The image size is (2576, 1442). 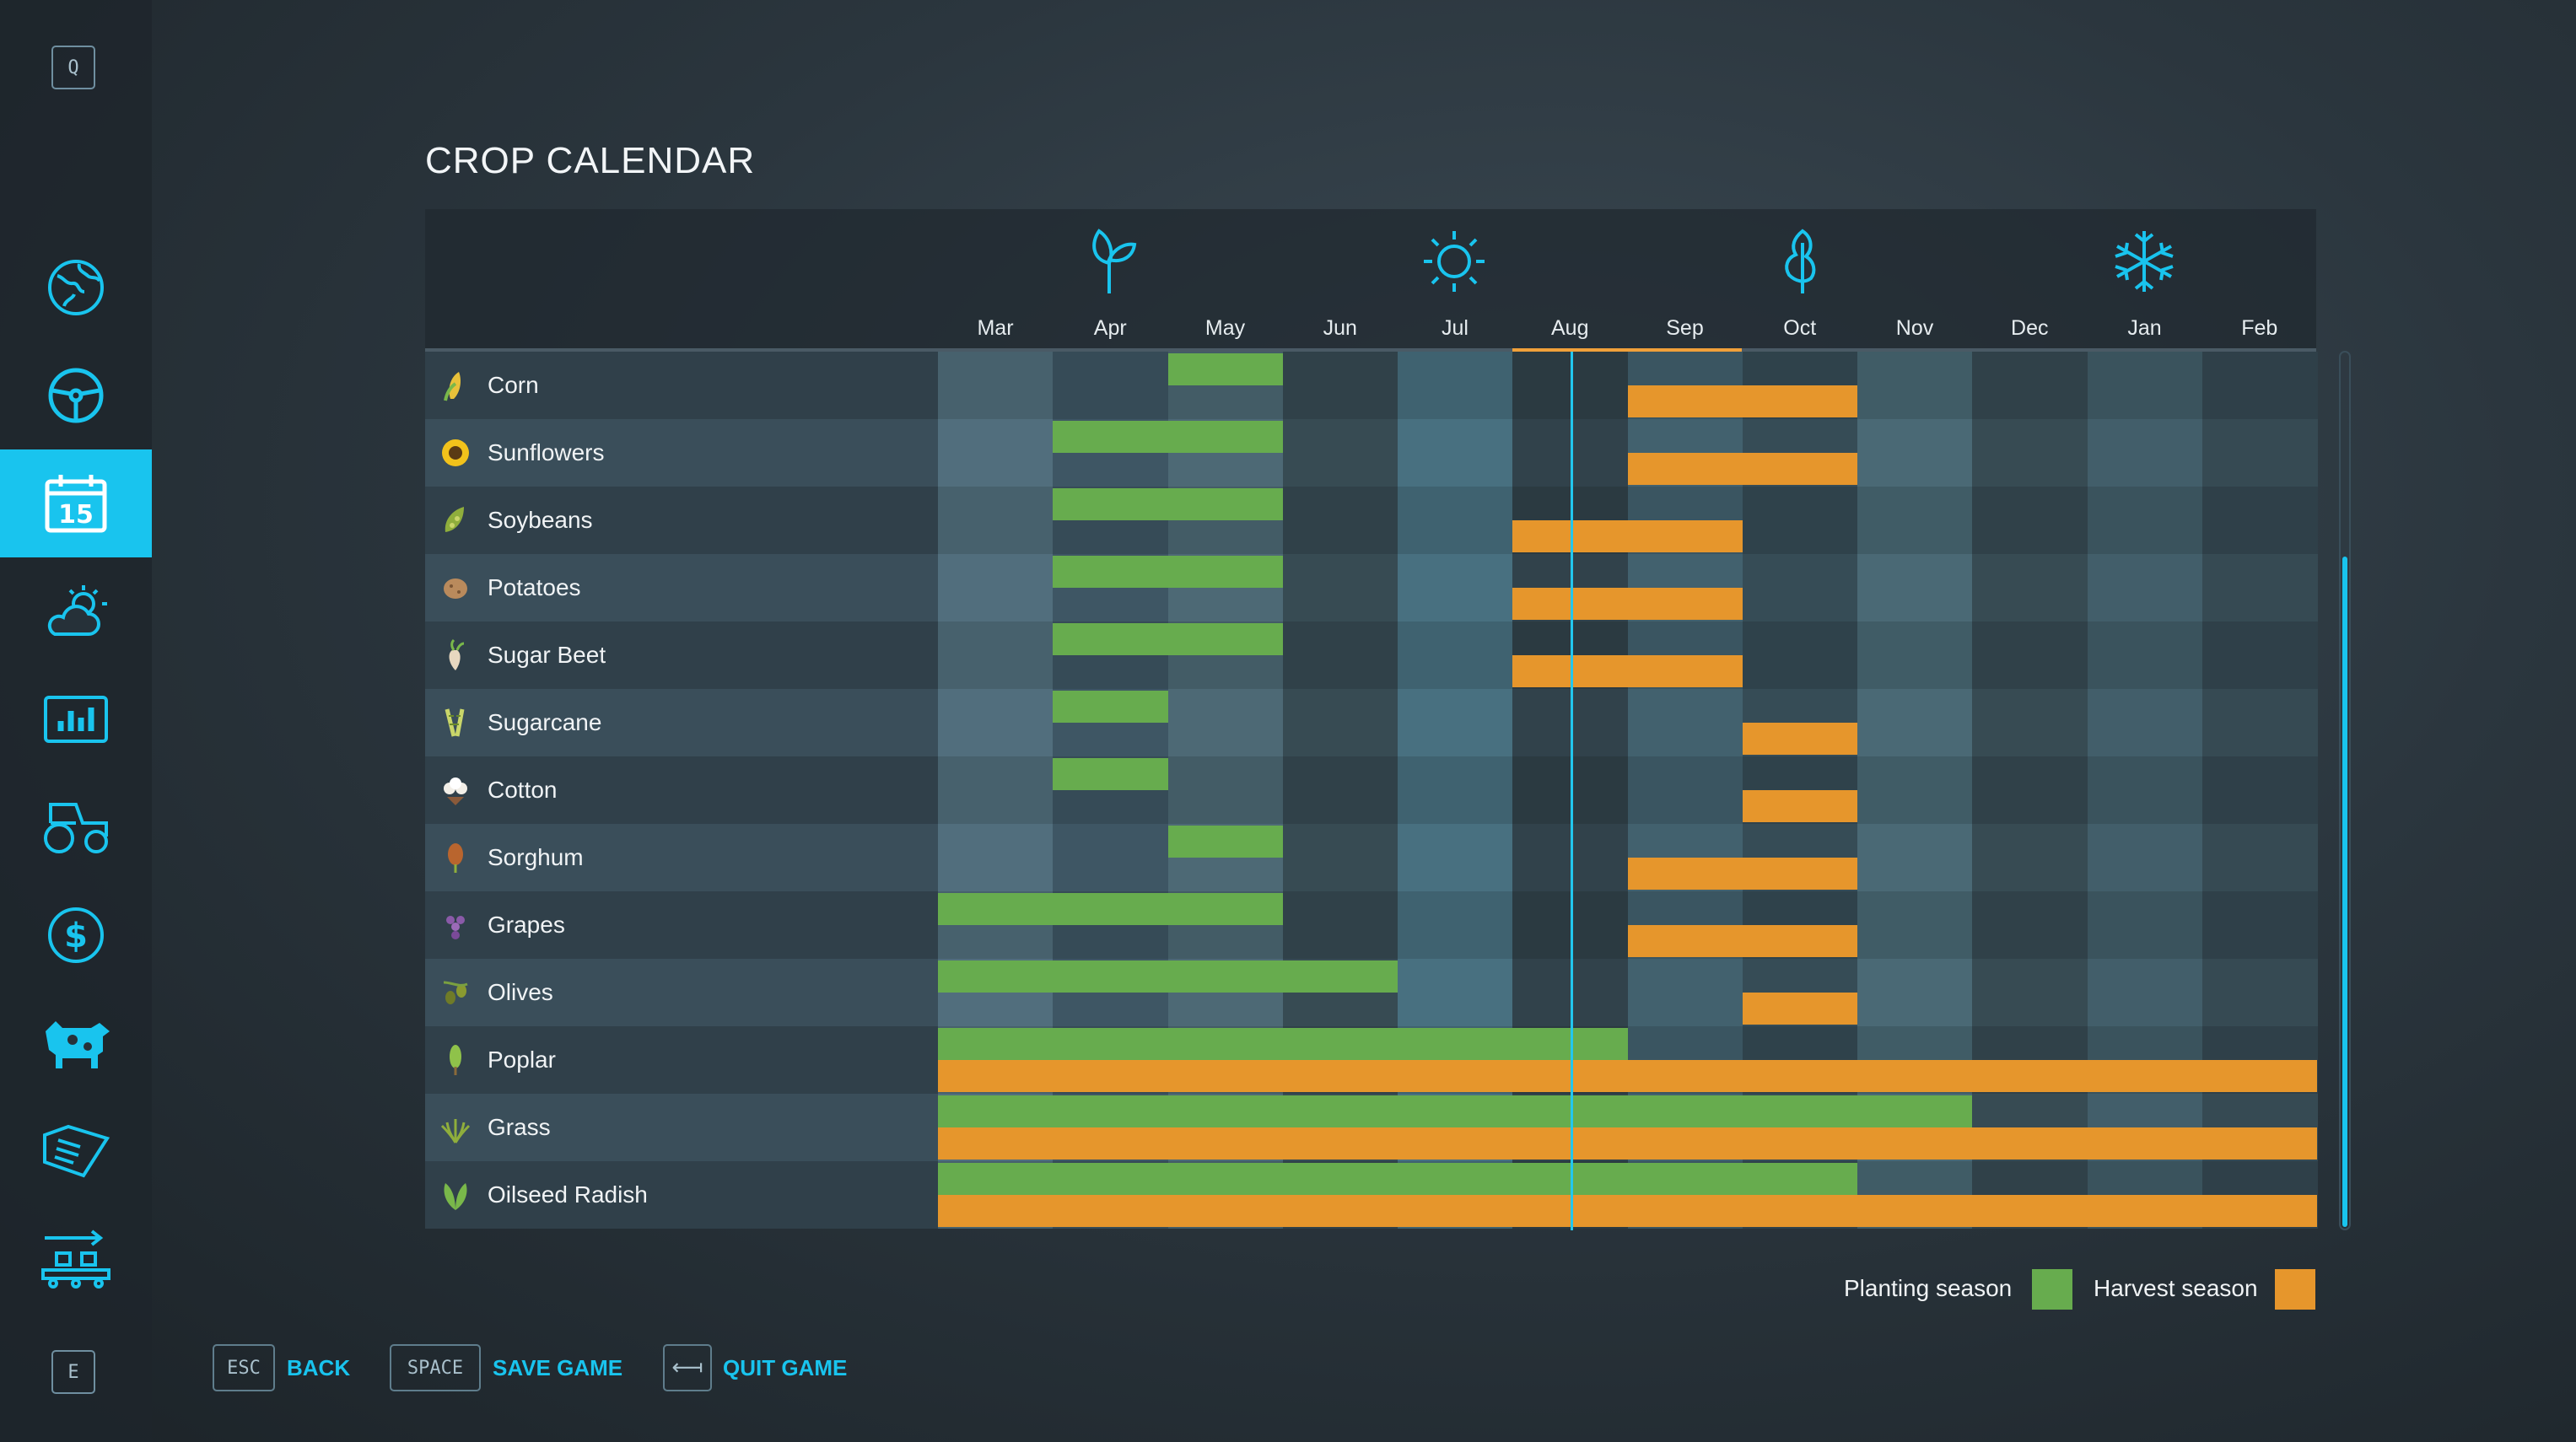 What do you see at coordinates (1570, 328) in the screenshot?
I see `month-label-aug: Aug` at bounding box center [1570, 328].